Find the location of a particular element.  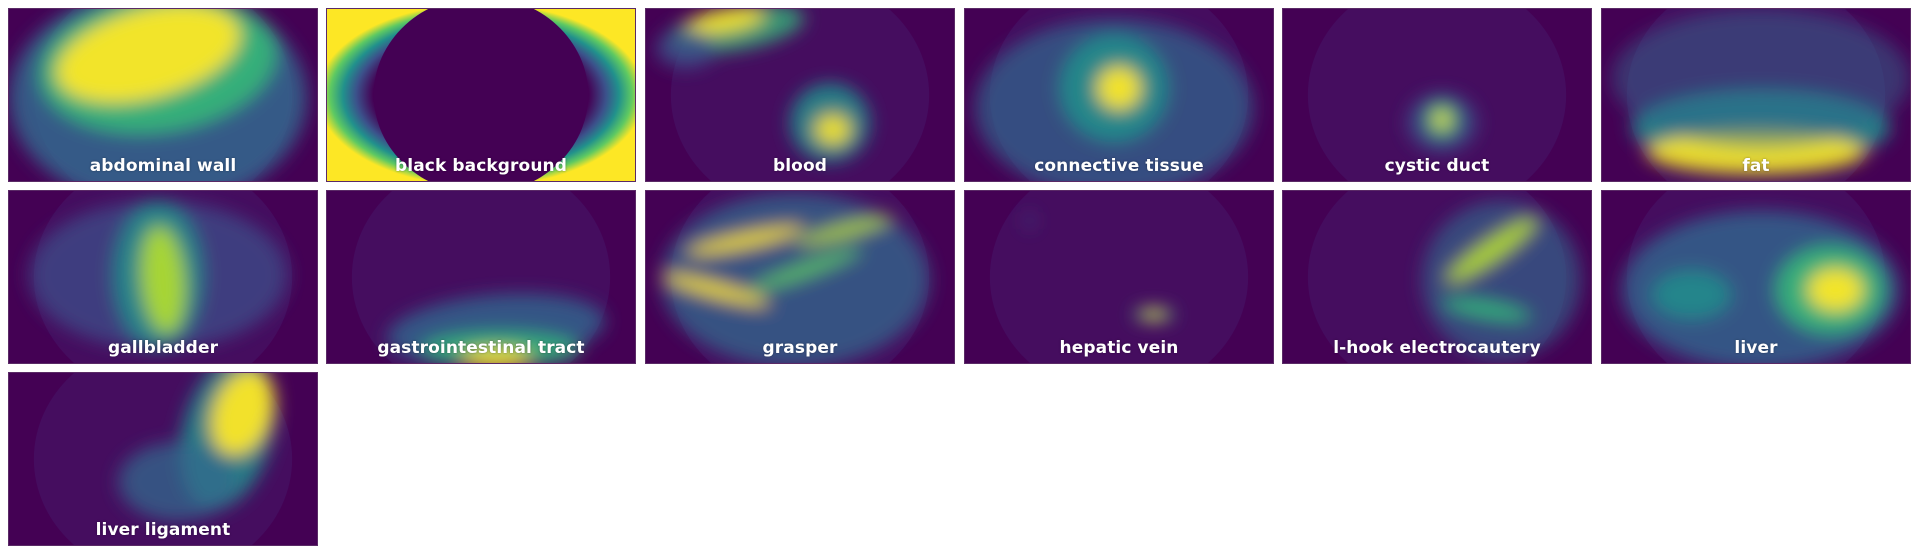

heatmap-panel: fat is located at coordinates (1756, 95).